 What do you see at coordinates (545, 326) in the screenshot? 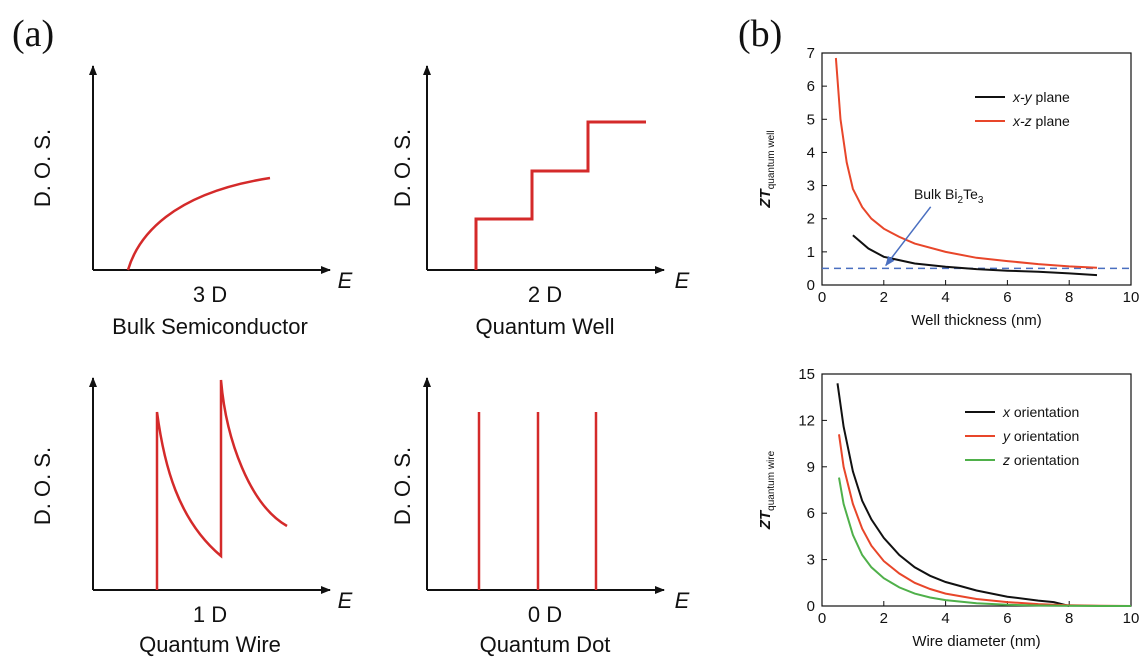
I see `structure-name: Quantum Well` at bounding box center [545, 326].